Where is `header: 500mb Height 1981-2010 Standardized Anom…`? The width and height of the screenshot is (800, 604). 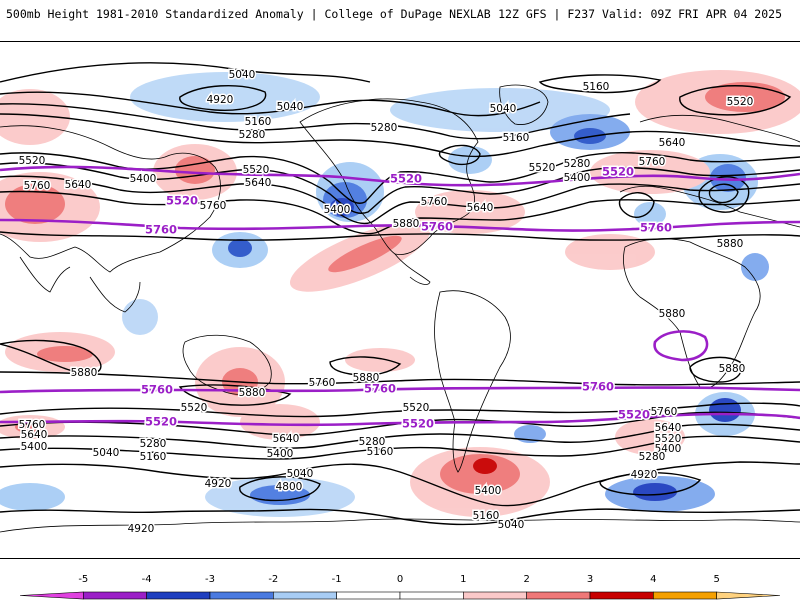
header: 500mb Height 1981-2010 Standardized Anom… is located at coordinates (400, 13).